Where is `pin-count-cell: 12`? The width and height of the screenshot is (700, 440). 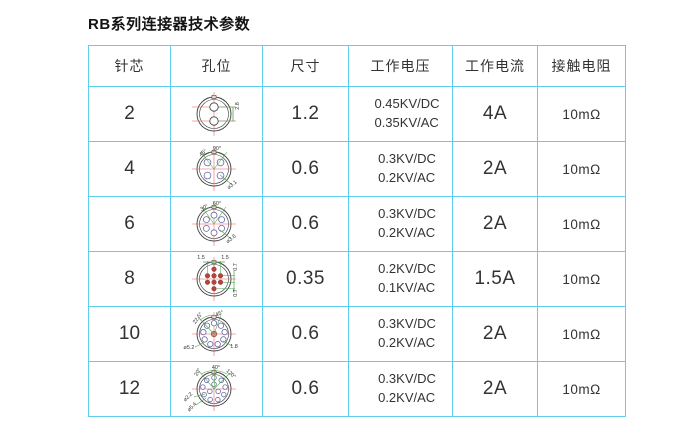 pin-count-cell: 12 is located at coordinates (129, 389).